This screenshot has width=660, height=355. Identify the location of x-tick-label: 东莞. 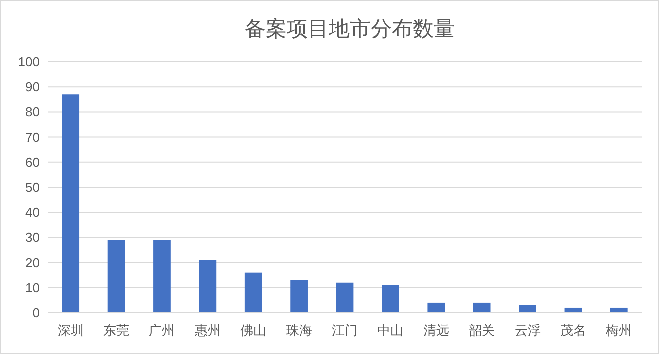
(117, 330).